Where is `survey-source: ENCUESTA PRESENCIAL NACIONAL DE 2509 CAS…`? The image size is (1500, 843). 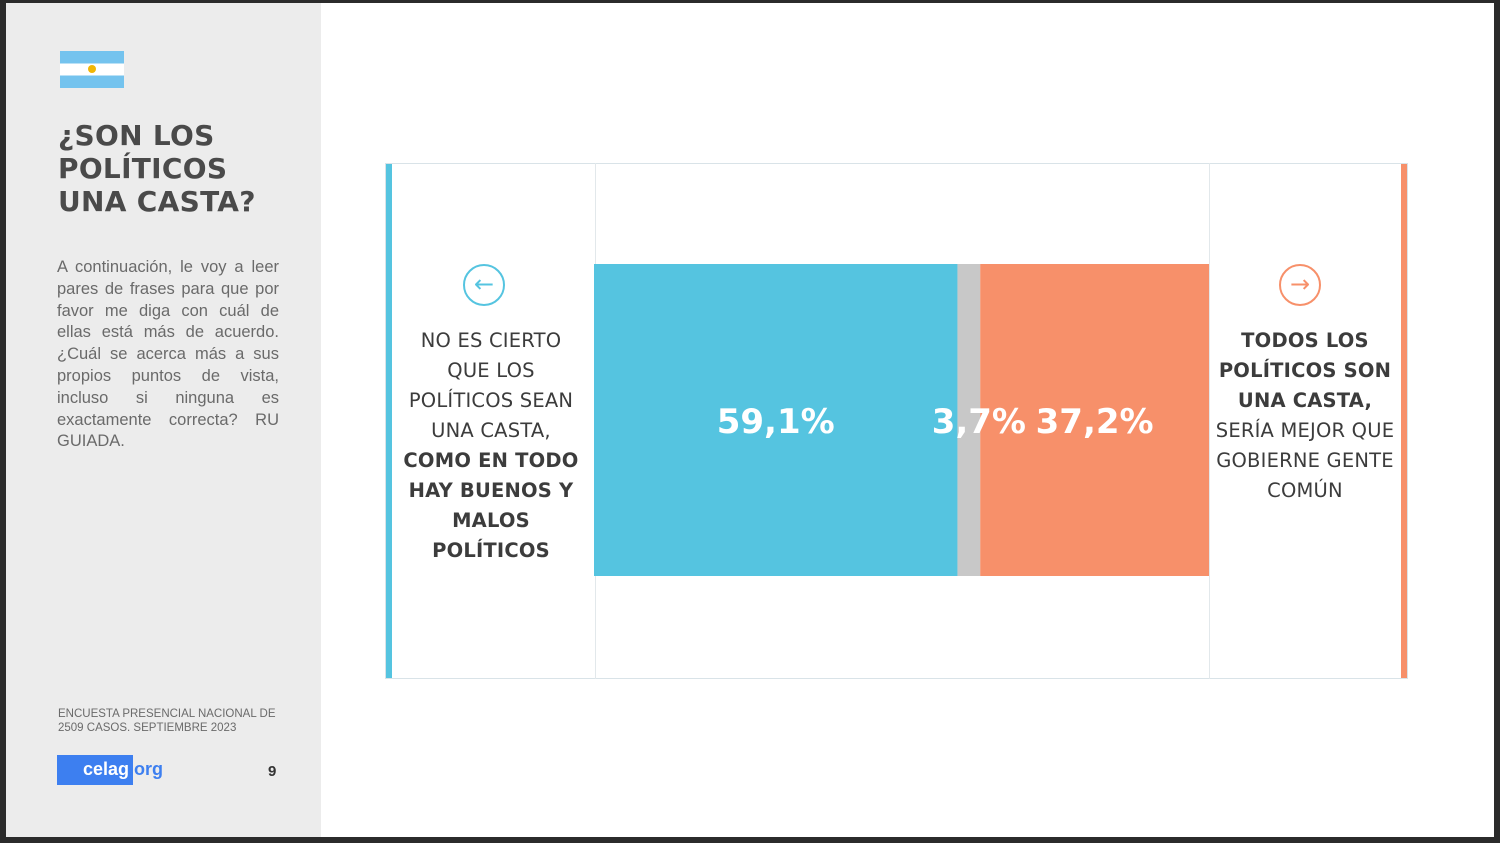
survey-source: ENCUESTA PRESENCIAL NACIONAL DE 2509 CAS… is located at coordinates (167, 721).